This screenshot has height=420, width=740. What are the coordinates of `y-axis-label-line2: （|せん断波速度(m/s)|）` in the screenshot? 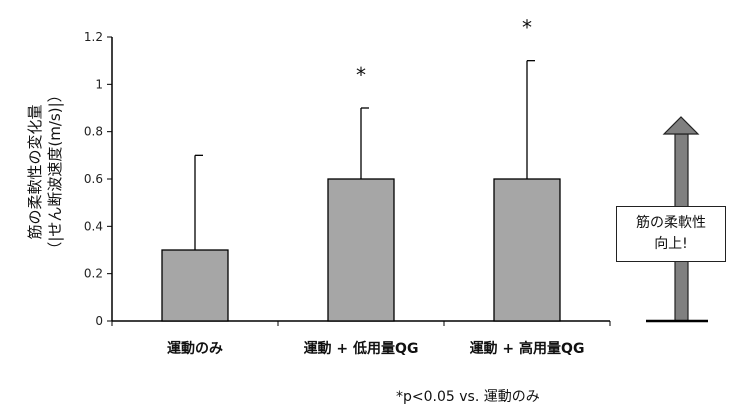 It's located at (55, 171).